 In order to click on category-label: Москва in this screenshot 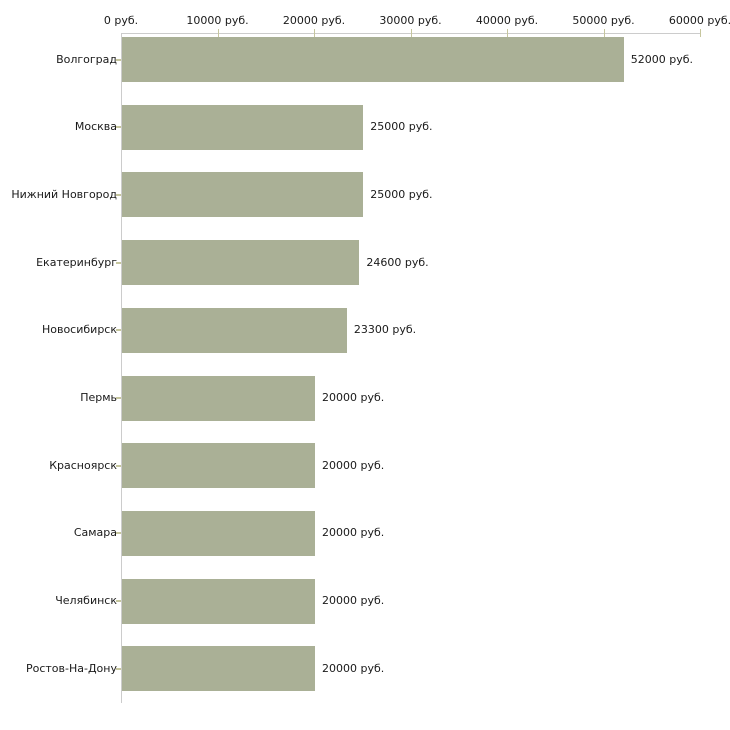, I will do `click(95, 127)`.